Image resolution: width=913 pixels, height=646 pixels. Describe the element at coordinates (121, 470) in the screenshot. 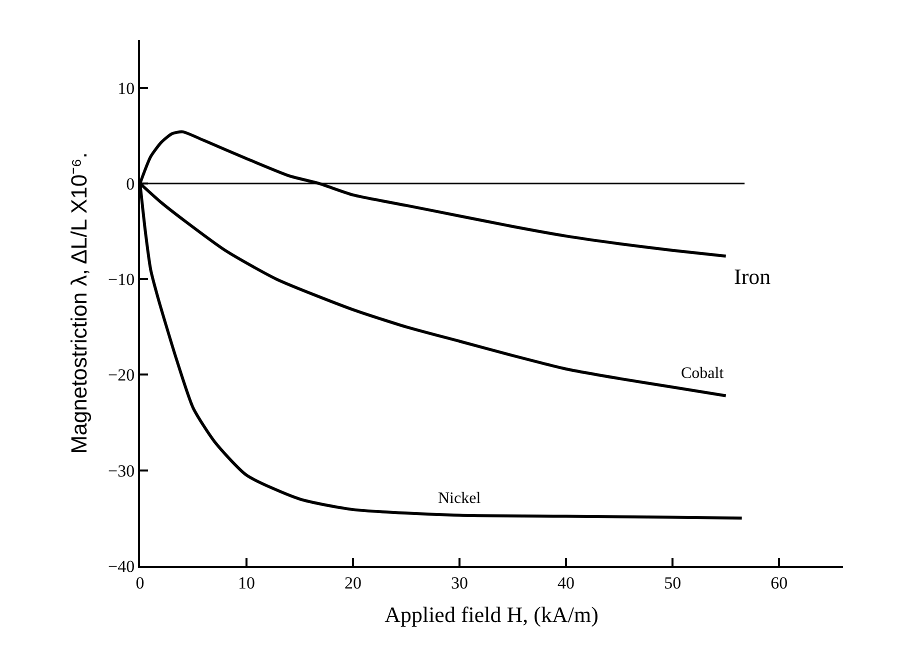

I see `y-tick-label: −30` at that location.